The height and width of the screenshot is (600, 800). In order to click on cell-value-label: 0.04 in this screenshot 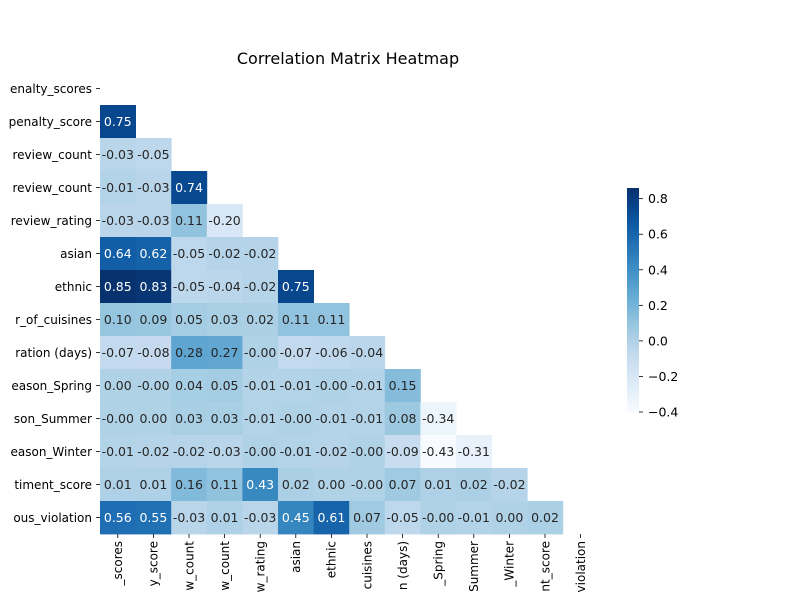, I will do `click(189, 385)`.